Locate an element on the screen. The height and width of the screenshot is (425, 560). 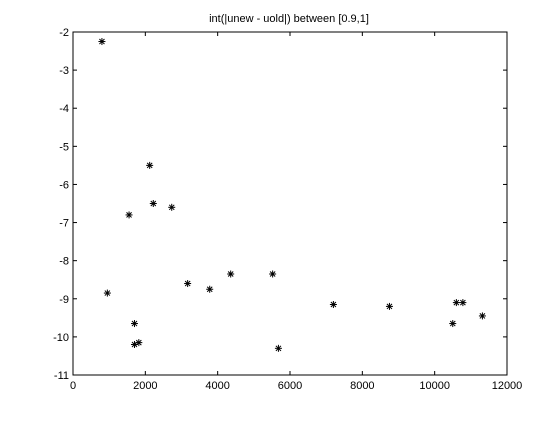
y-tick-label: -3 is located at coordinates (64, 71).